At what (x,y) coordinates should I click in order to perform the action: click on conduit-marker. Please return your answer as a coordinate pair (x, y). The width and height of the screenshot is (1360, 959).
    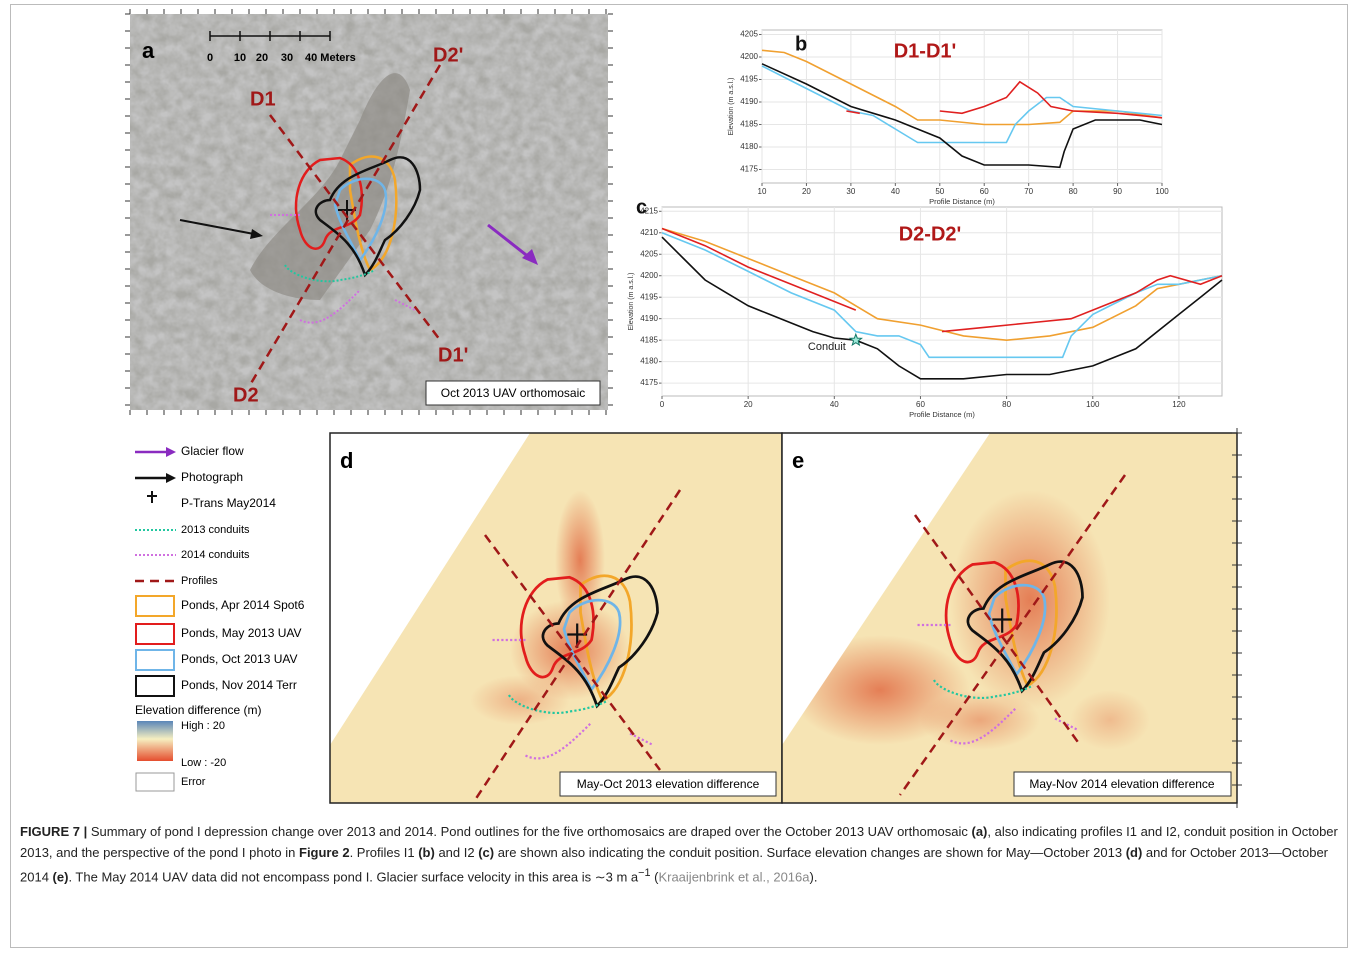
    Looking at the image, I should click on (855, 339).